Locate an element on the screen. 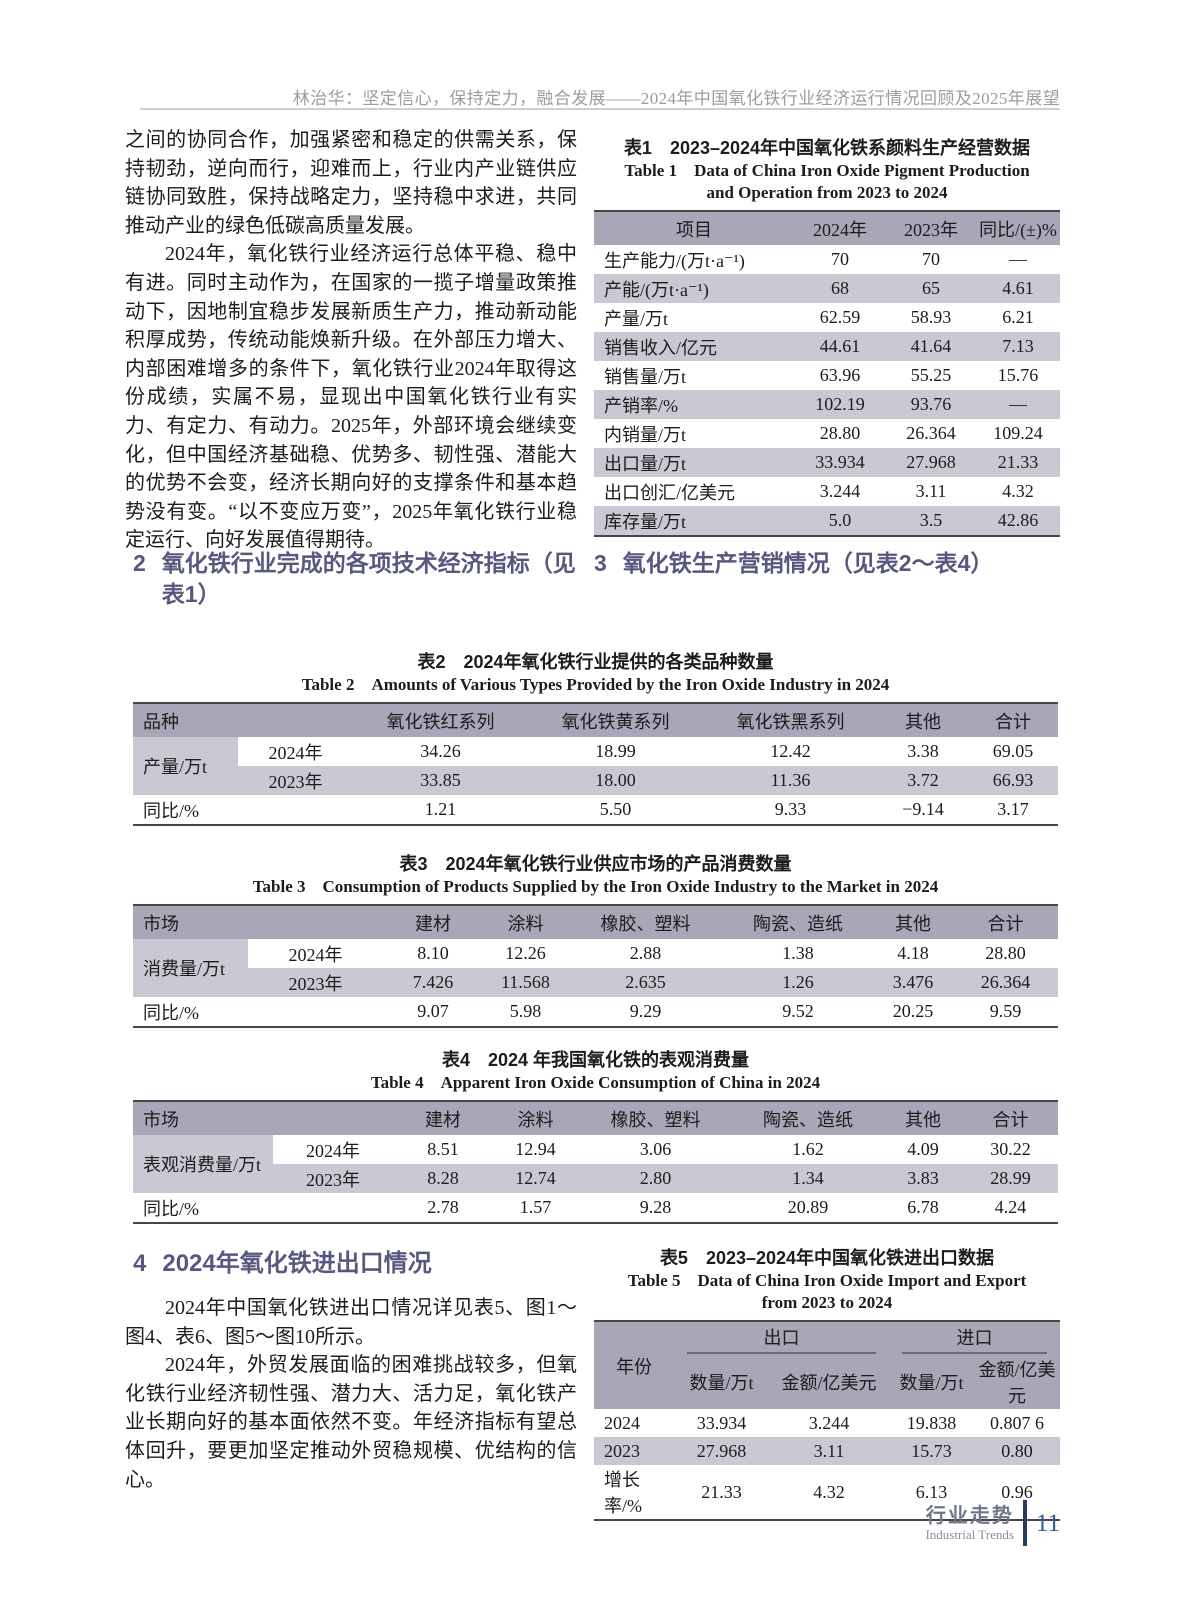 This screenshot has width=1187, height=1600. table-row: 产量/万t 62.59 58.93 6.21 is located at coordinates (827, 317).